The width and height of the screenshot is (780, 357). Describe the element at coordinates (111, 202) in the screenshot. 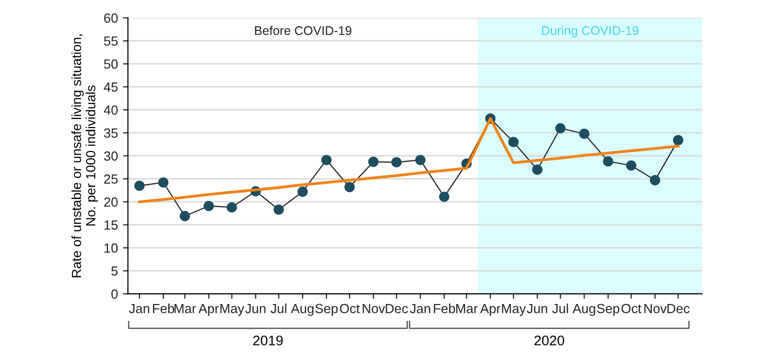

I see `y-tick-label: 20` at that location.